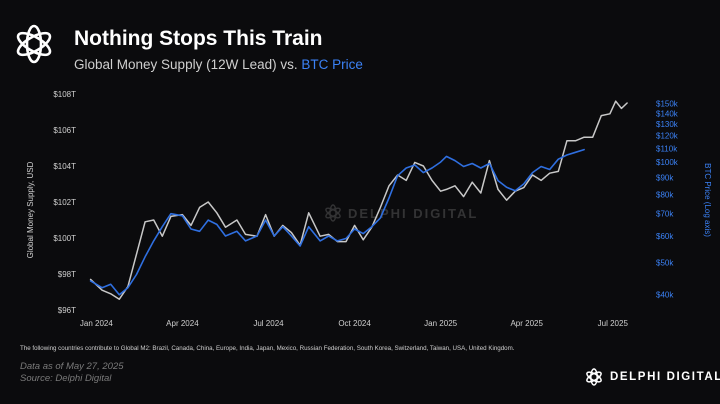 The width and height of the screenshot is (720, 404). Describe the element at coordinates (332, 64) in the screenshot. I see `subtitle-accent: BTC Price` at that location.